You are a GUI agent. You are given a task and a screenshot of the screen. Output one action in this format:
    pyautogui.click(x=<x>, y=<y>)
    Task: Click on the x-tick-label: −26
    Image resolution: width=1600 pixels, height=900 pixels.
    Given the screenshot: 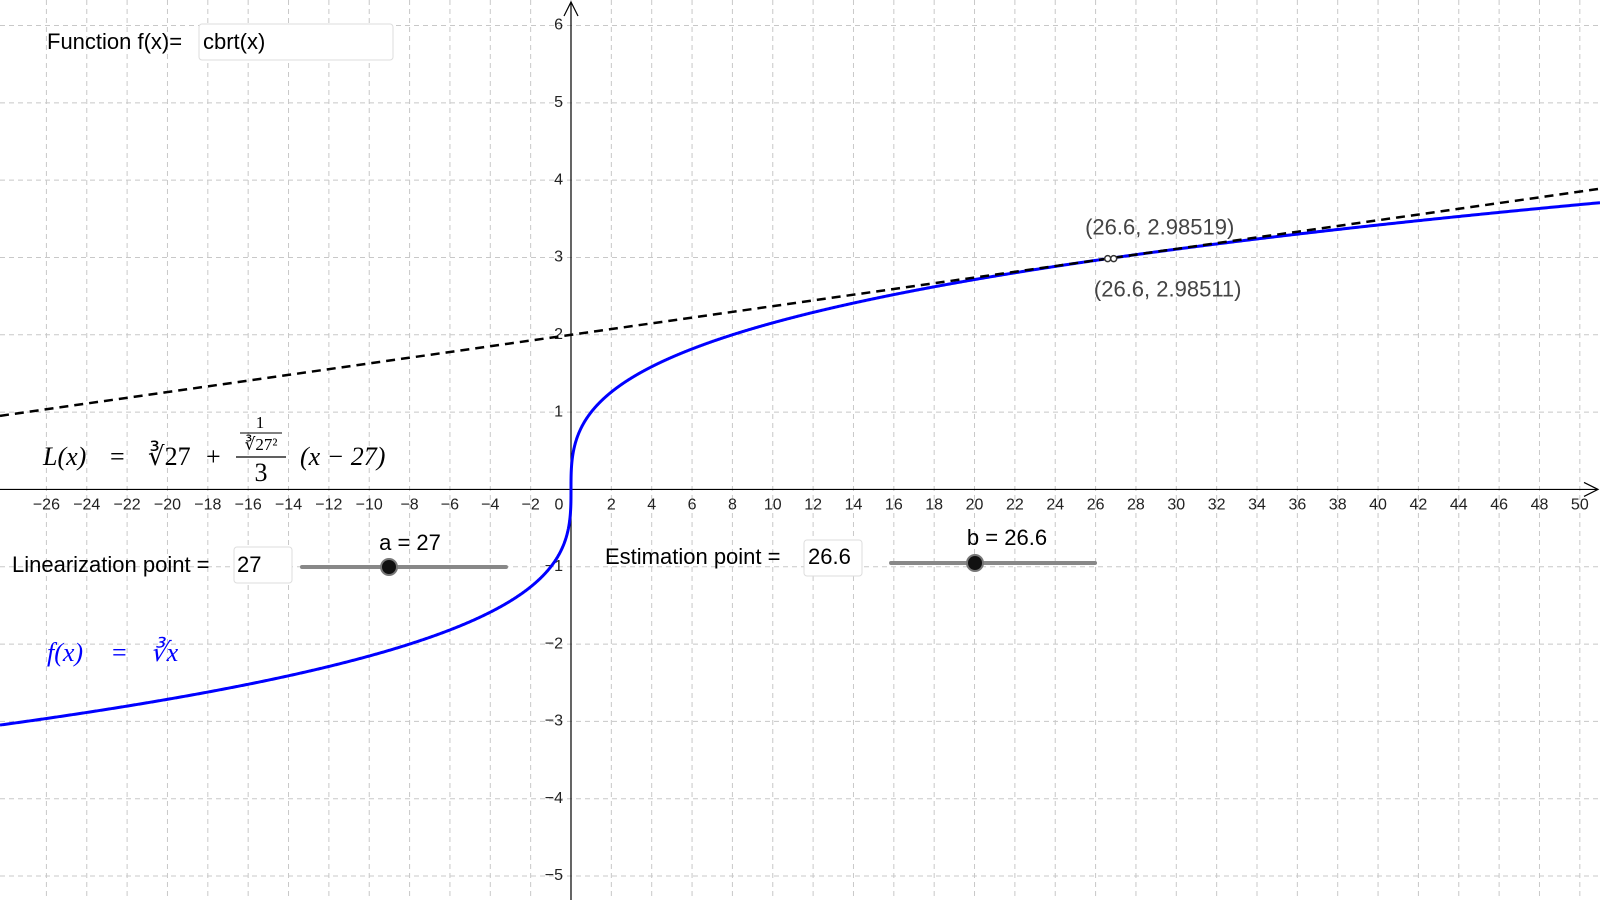 What is the action you would take?
    pyautogui.click(x=46, y=505)
    